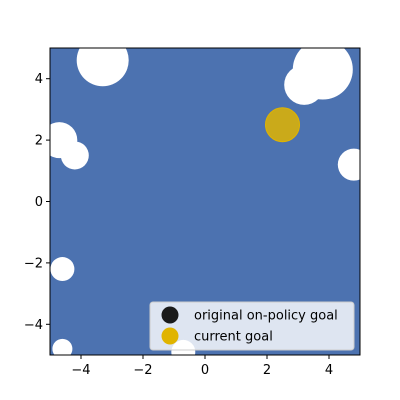  Describe the element at coordinates (80, 370) in the screenshot. I see `x-tick-label: −4` at that location.